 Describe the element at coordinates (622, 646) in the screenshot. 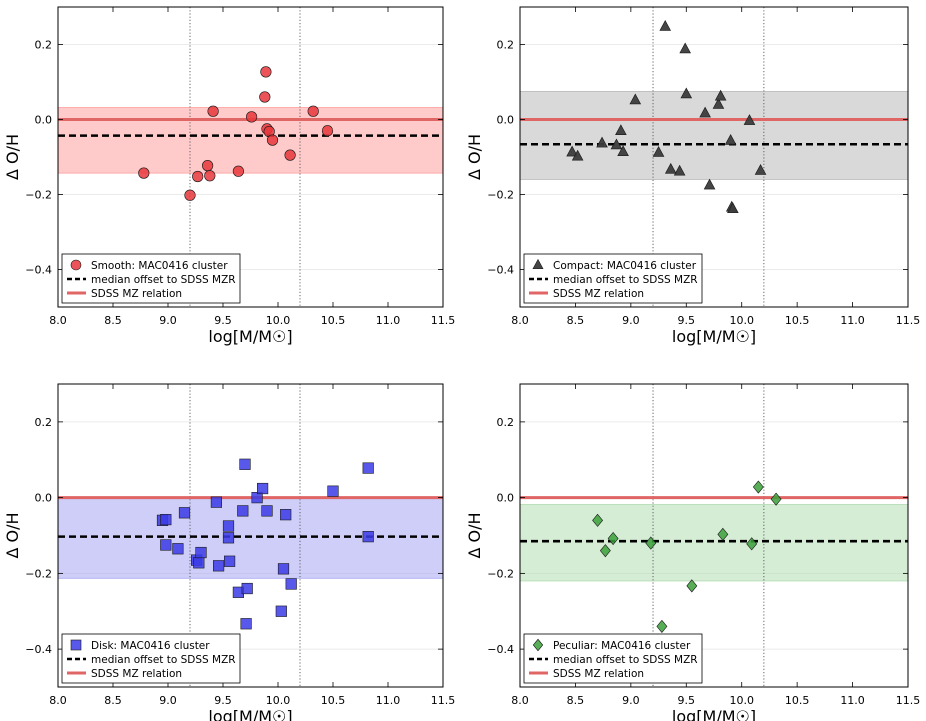

I see `legend-entry: Peculiar: MAC0416 cluster` at that location.